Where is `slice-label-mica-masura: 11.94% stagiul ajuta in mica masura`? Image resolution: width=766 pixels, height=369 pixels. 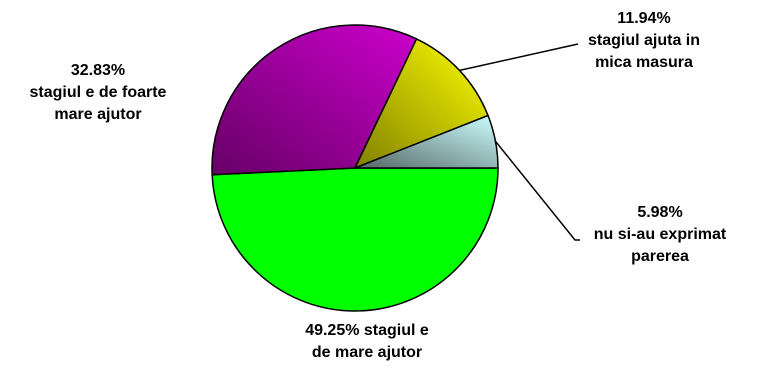
slice-label-mica-masura: 11.94% stagiul ajuta in mica masura is located at coordinates (644, 41).